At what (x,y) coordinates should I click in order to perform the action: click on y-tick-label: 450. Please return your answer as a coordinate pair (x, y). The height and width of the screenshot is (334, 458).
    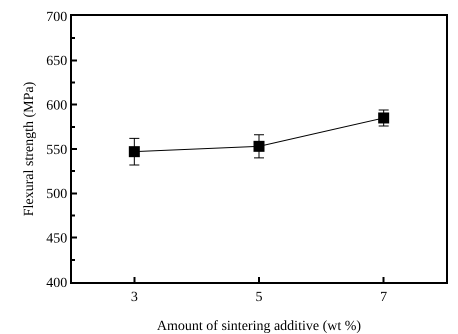
    Looking at the image, I should click on (57, 239).